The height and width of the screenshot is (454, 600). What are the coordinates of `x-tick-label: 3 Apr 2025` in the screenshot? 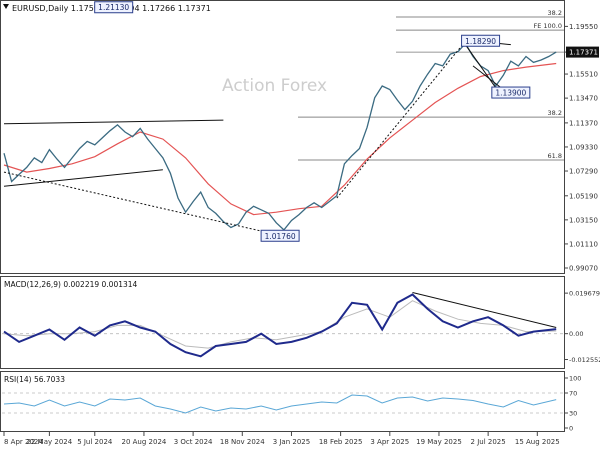 It's located at (389, 442).